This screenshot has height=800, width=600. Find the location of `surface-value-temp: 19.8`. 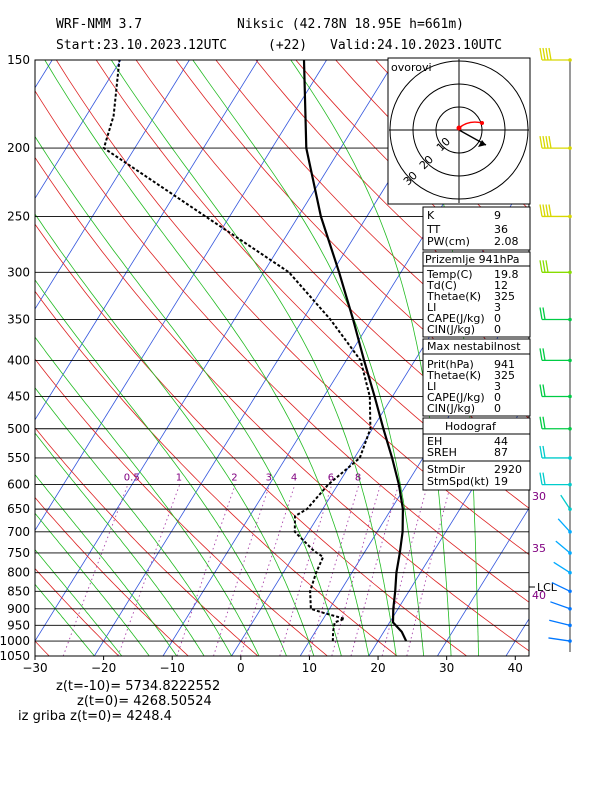

surface-value-temp: 19.8 is located at coordinates (506, 274).